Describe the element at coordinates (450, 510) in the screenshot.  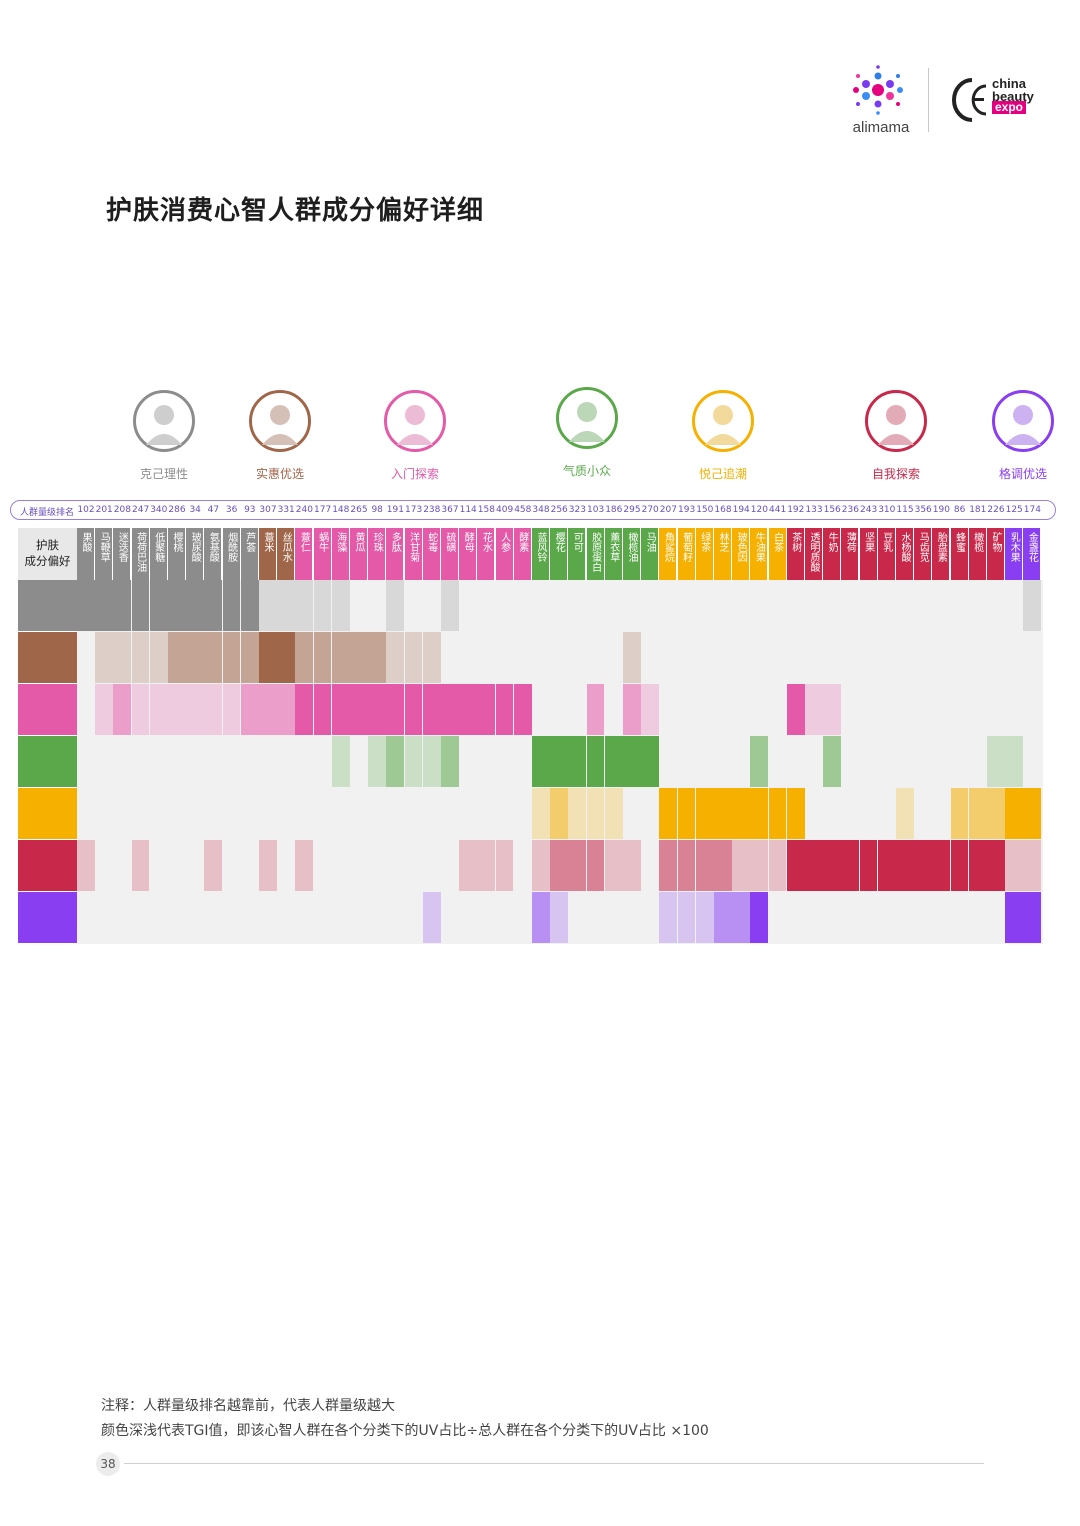
I see `rank-value: 367` at that location.